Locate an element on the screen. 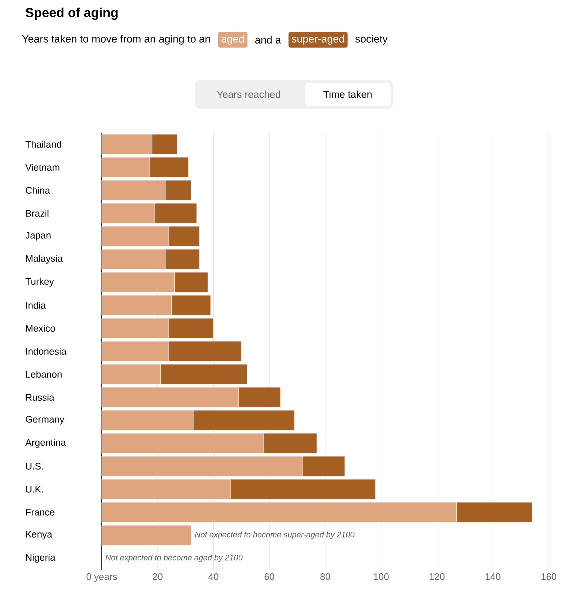  y-tick-label: Brazil is located at coordinates (37, 213).